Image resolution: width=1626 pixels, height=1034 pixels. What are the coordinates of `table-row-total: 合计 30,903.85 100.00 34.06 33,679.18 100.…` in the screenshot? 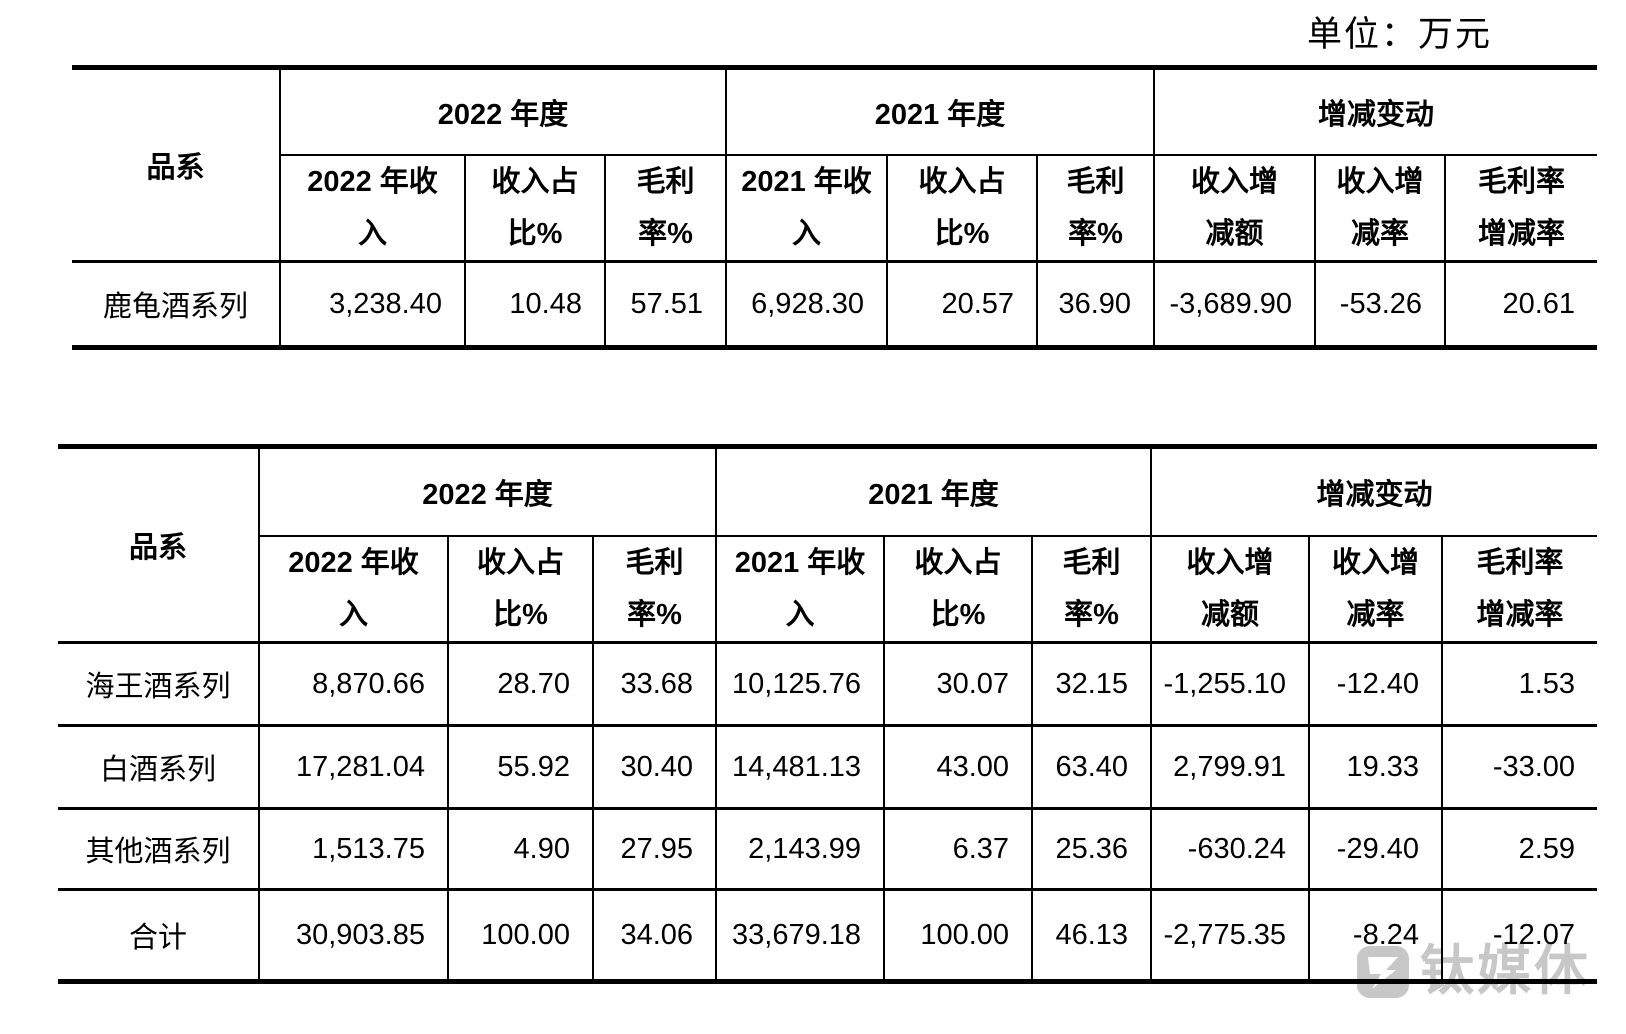 It's located at (828, 935).